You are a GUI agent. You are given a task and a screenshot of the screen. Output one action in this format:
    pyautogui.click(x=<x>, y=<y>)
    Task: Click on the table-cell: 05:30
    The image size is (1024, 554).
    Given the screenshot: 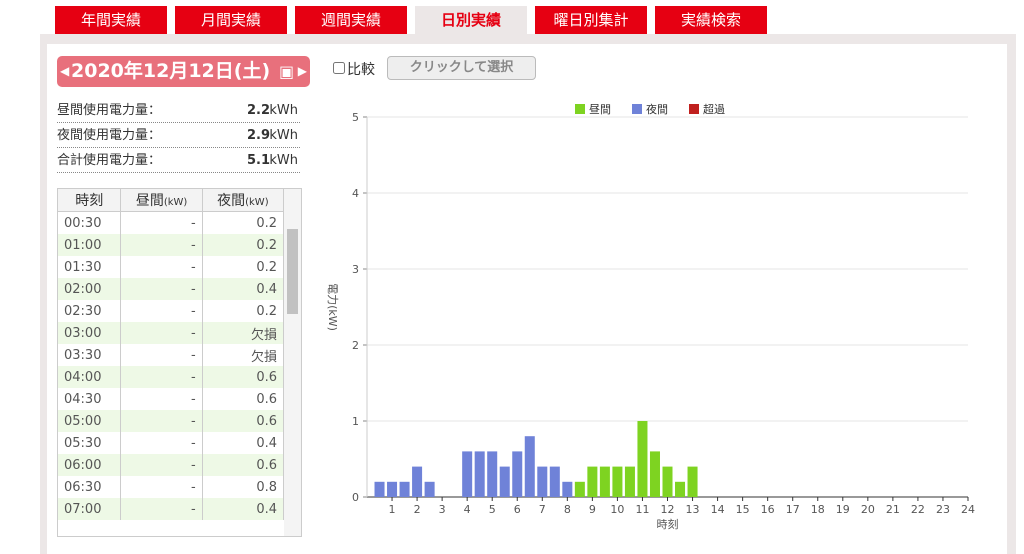 What is the action you would take?
    pyautogui.click(x=90, y=443)
    